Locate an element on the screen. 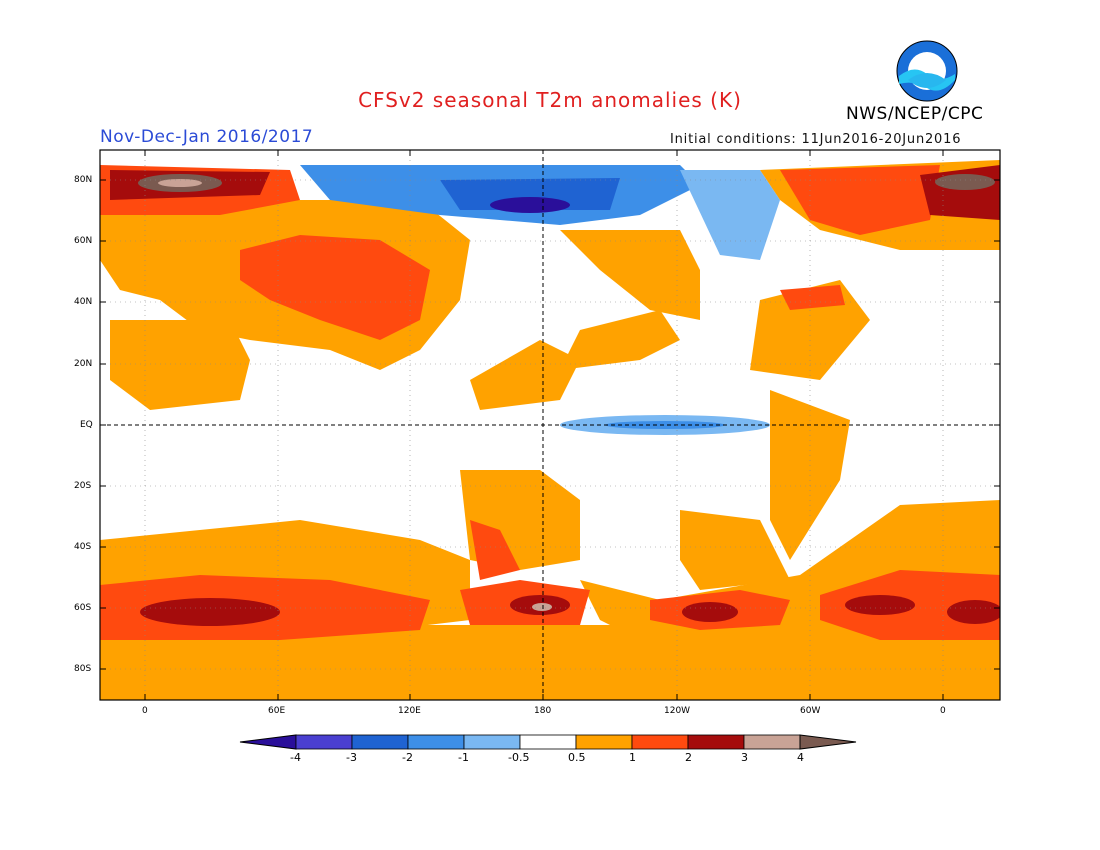 The width and height of the screenshot is (1100, 850). svg-text: NOAA is located at coordinates (927, 67).